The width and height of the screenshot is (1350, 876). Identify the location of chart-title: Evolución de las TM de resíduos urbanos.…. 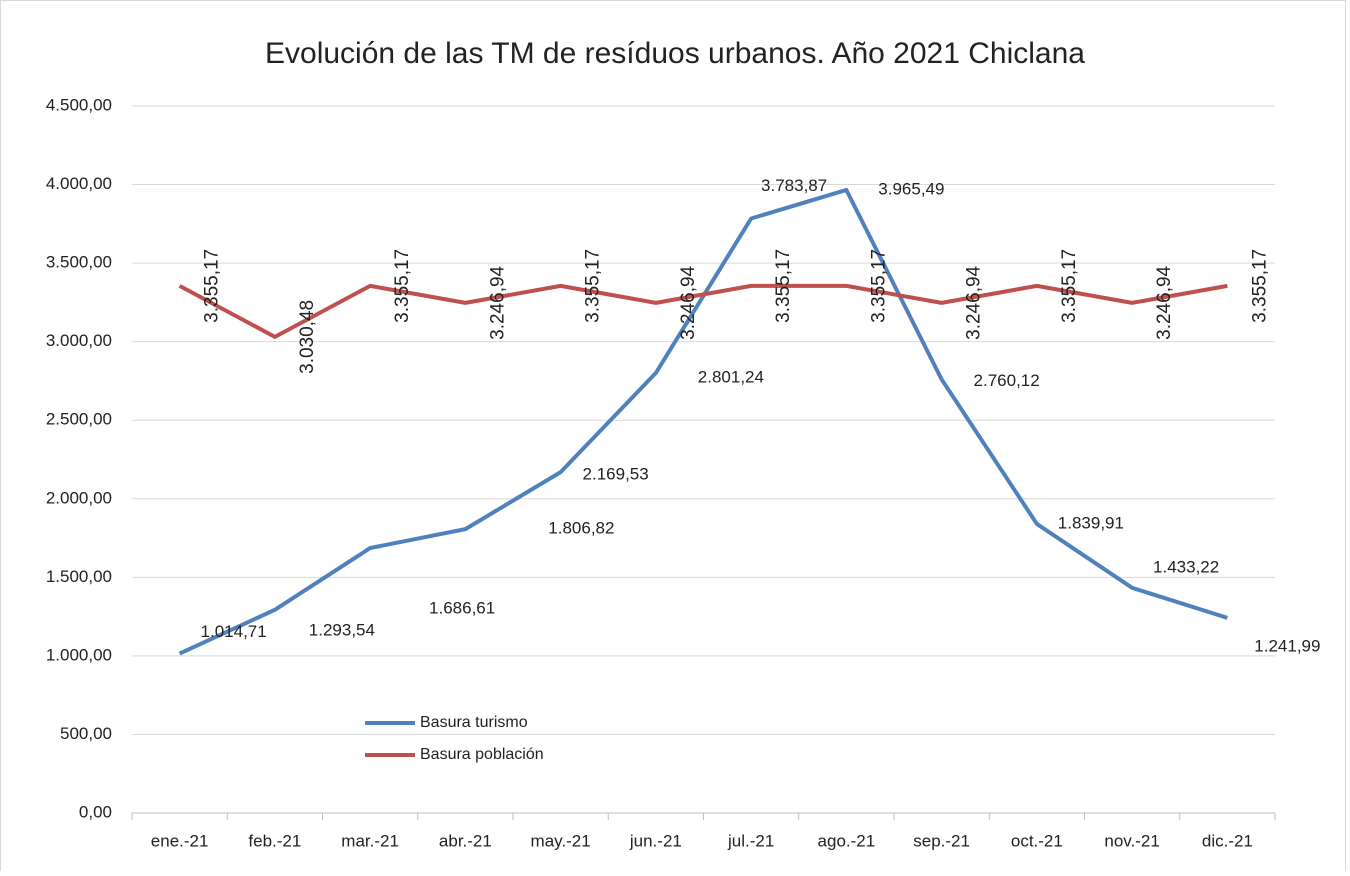
(675, 53).